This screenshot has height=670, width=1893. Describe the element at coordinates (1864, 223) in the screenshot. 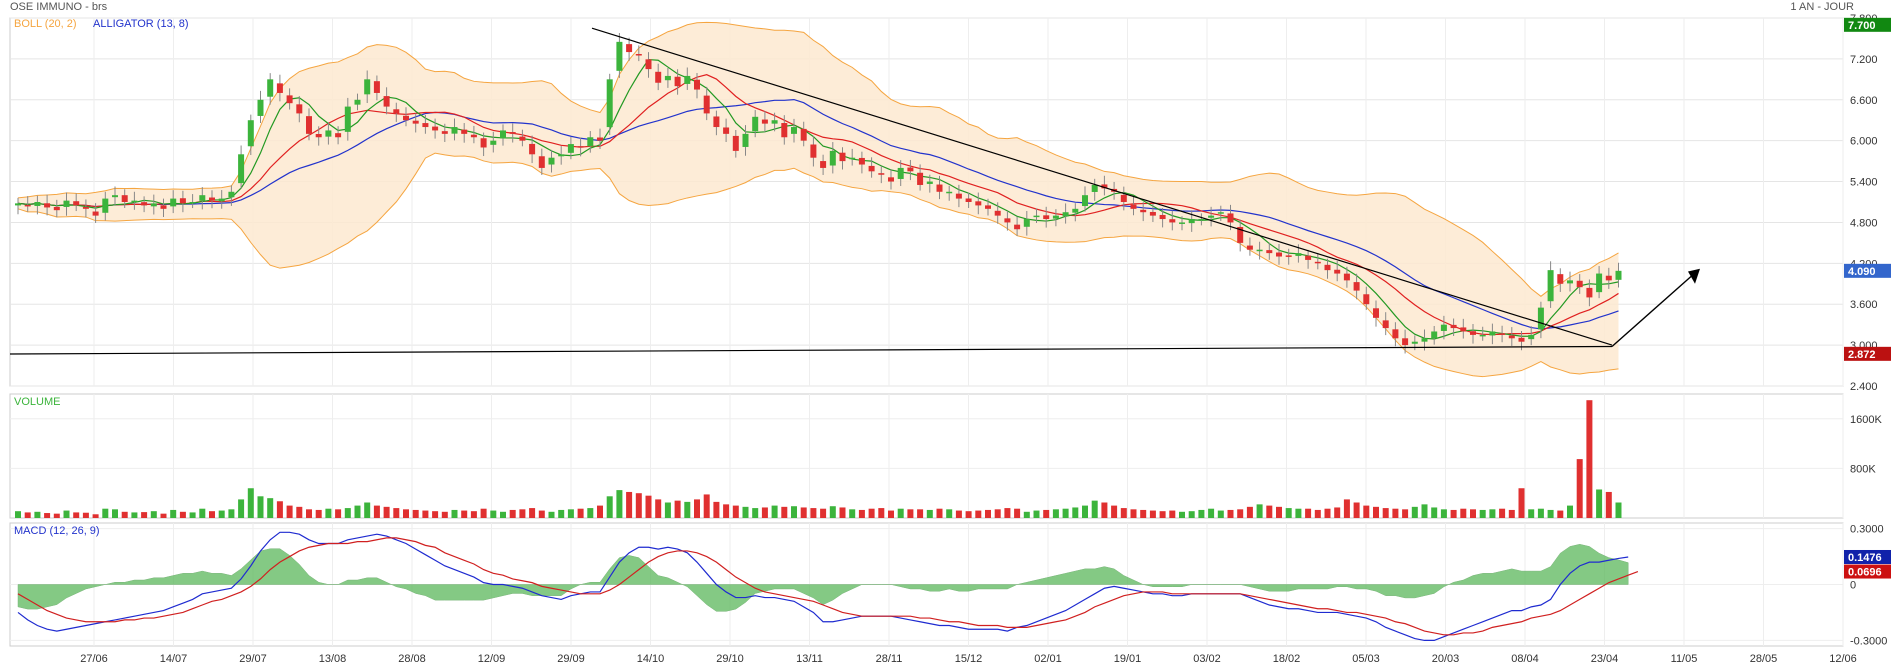

I see `price-tick-label: 4.800` at that location.